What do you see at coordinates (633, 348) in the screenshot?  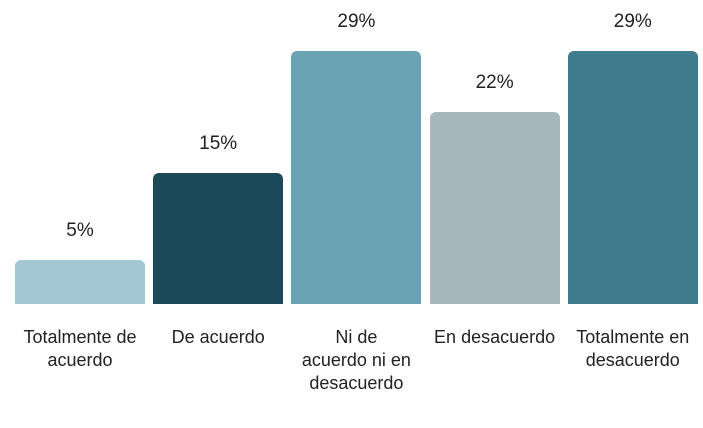 I see `category-label: Totalmente en desacuerdo` at bounding box center [633, 348].